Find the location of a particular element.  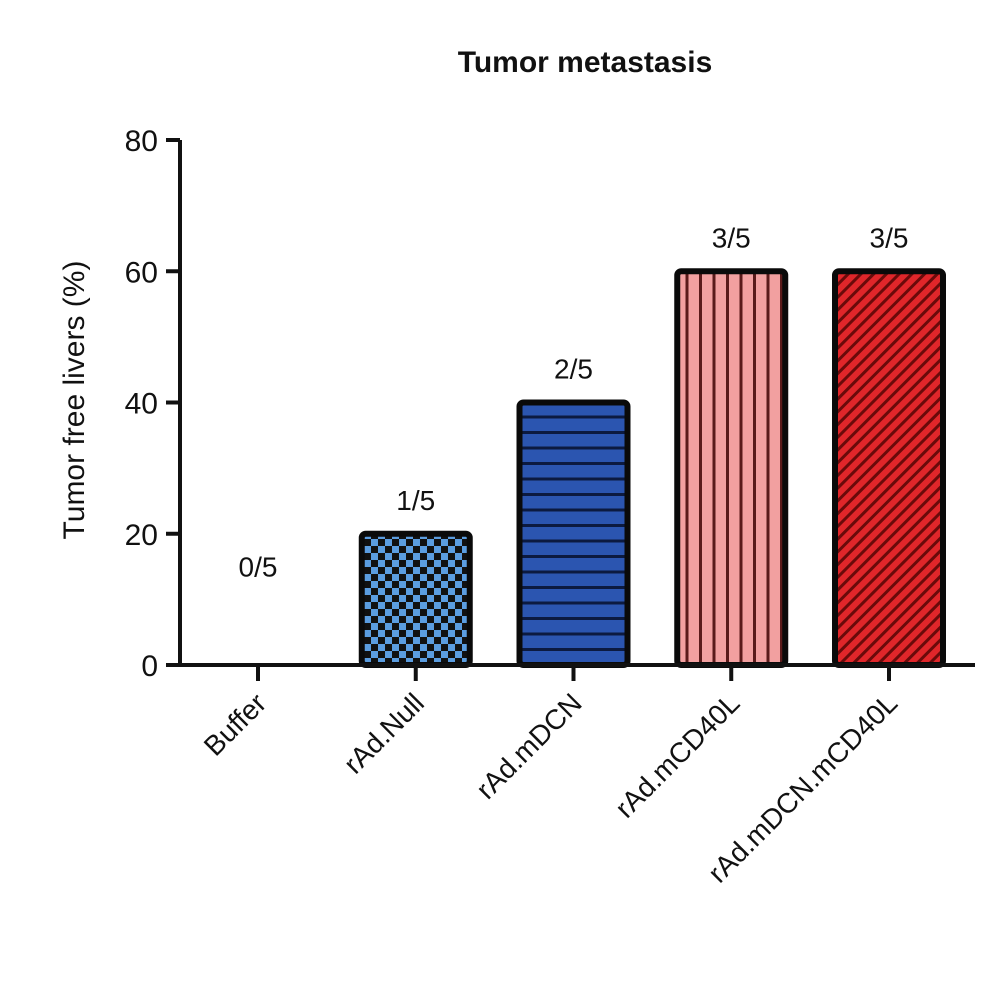

data-label: 0/5 is located at coordinates (258, 566).